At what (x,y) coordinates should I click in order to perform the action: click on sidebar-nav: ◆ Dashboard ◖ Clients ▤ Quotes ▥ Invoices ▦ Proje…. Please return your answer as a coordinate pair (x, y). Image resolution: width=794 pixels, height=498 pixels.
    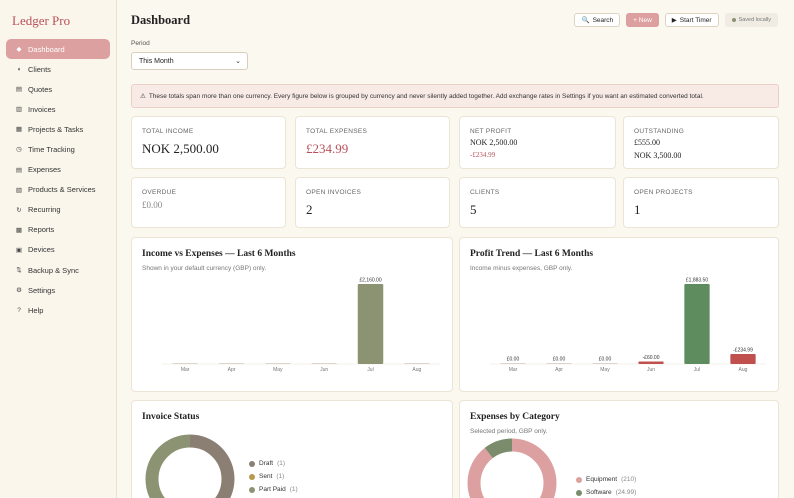
    Looking at the image, I should click on (58, 179).